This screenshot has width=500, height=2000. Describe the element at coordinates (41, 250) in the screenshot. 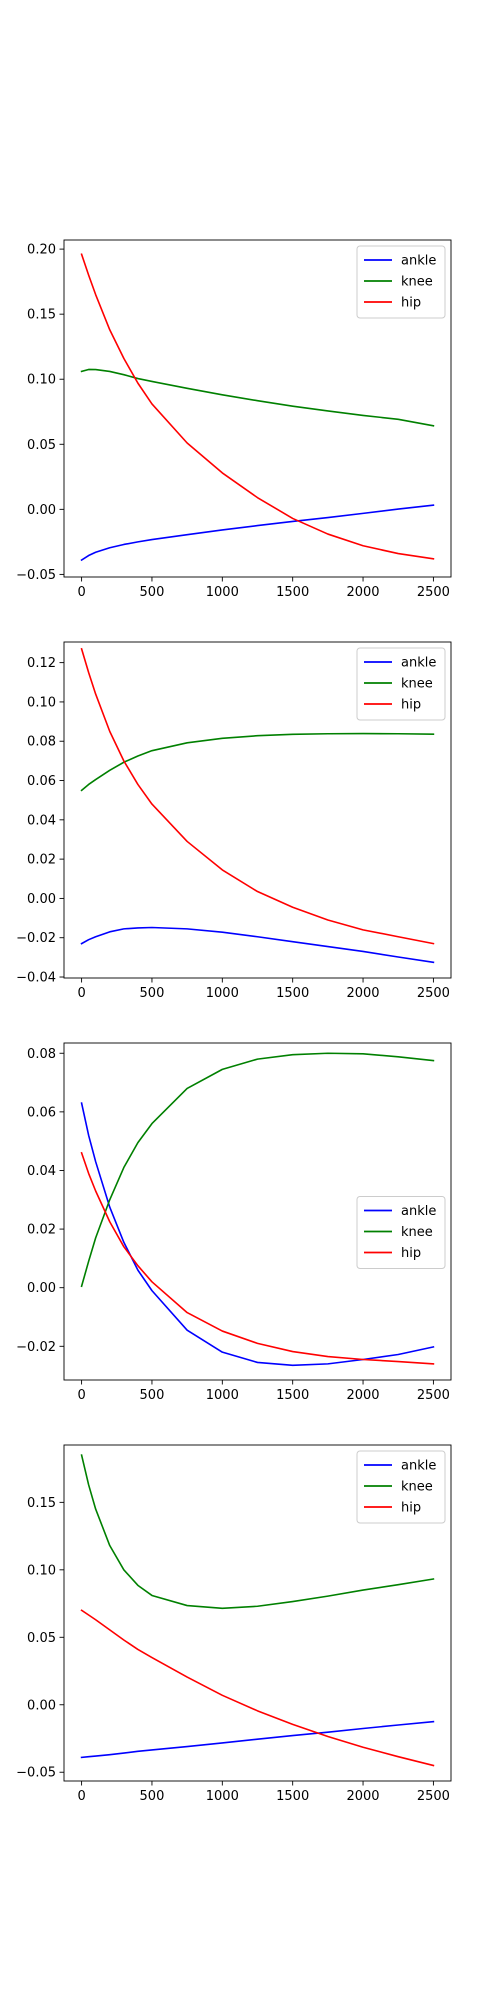

I see `y-tick-label: 0.20` at that location.